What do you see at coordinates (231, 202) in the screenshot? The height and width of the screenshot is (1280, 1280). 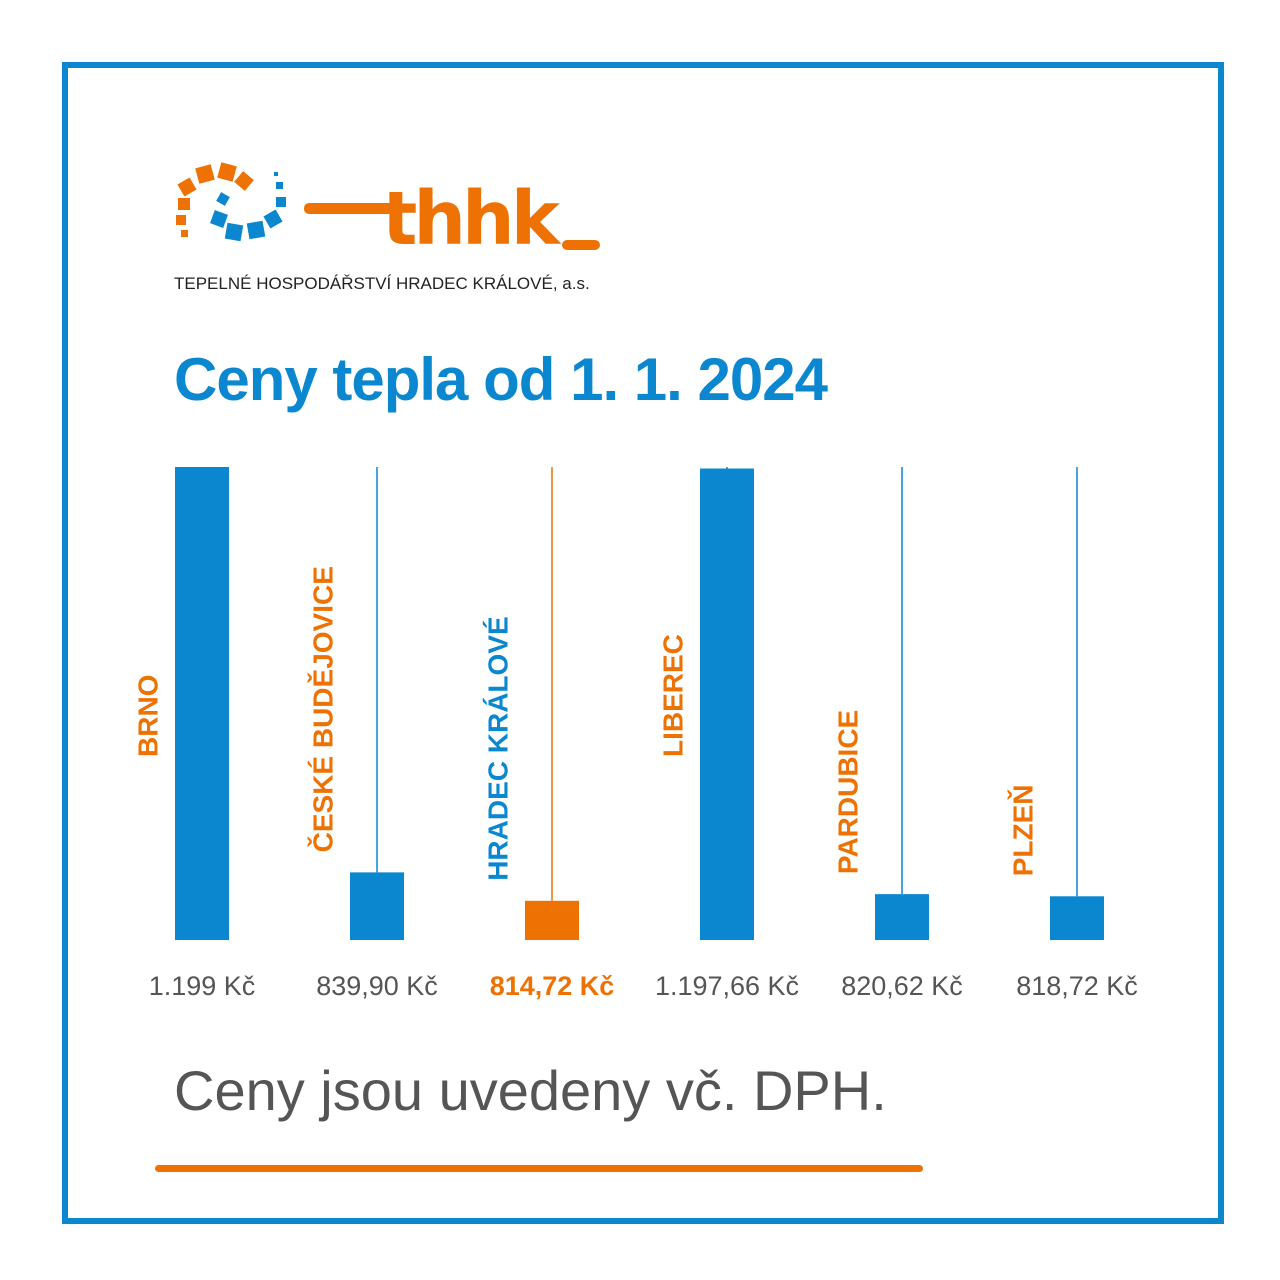 I see `logo-ring-icon` at bounding box center [231, 202].